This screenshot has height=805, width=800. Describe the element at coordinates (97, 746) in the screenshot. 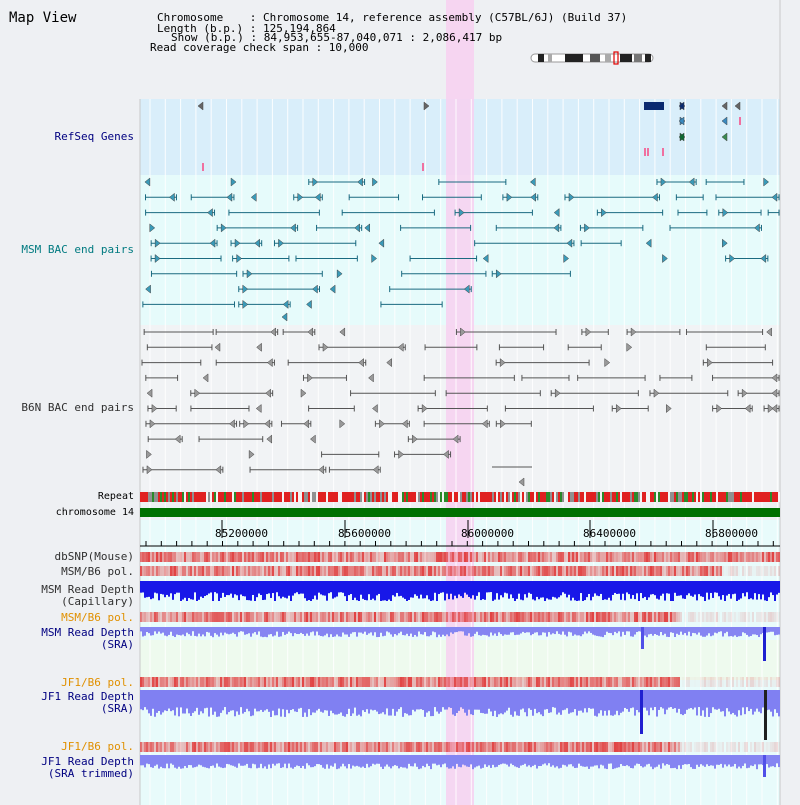

I see `label-jf1-b6-pol-2: JF1/B6 pol.` at that location.